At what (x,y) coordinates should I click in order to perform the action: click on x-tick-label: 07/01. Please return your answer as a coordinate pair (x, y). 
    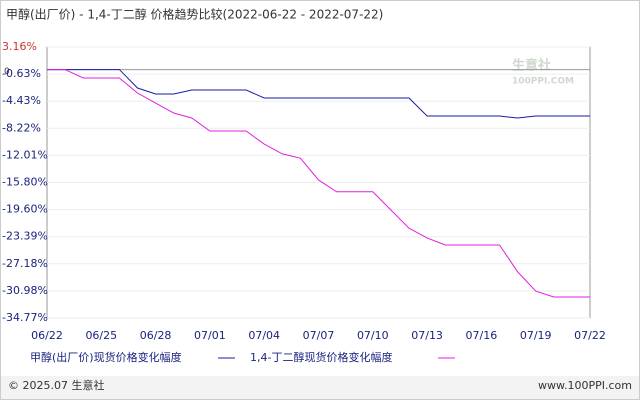
    Looking at the image, I should click on (210, 335).